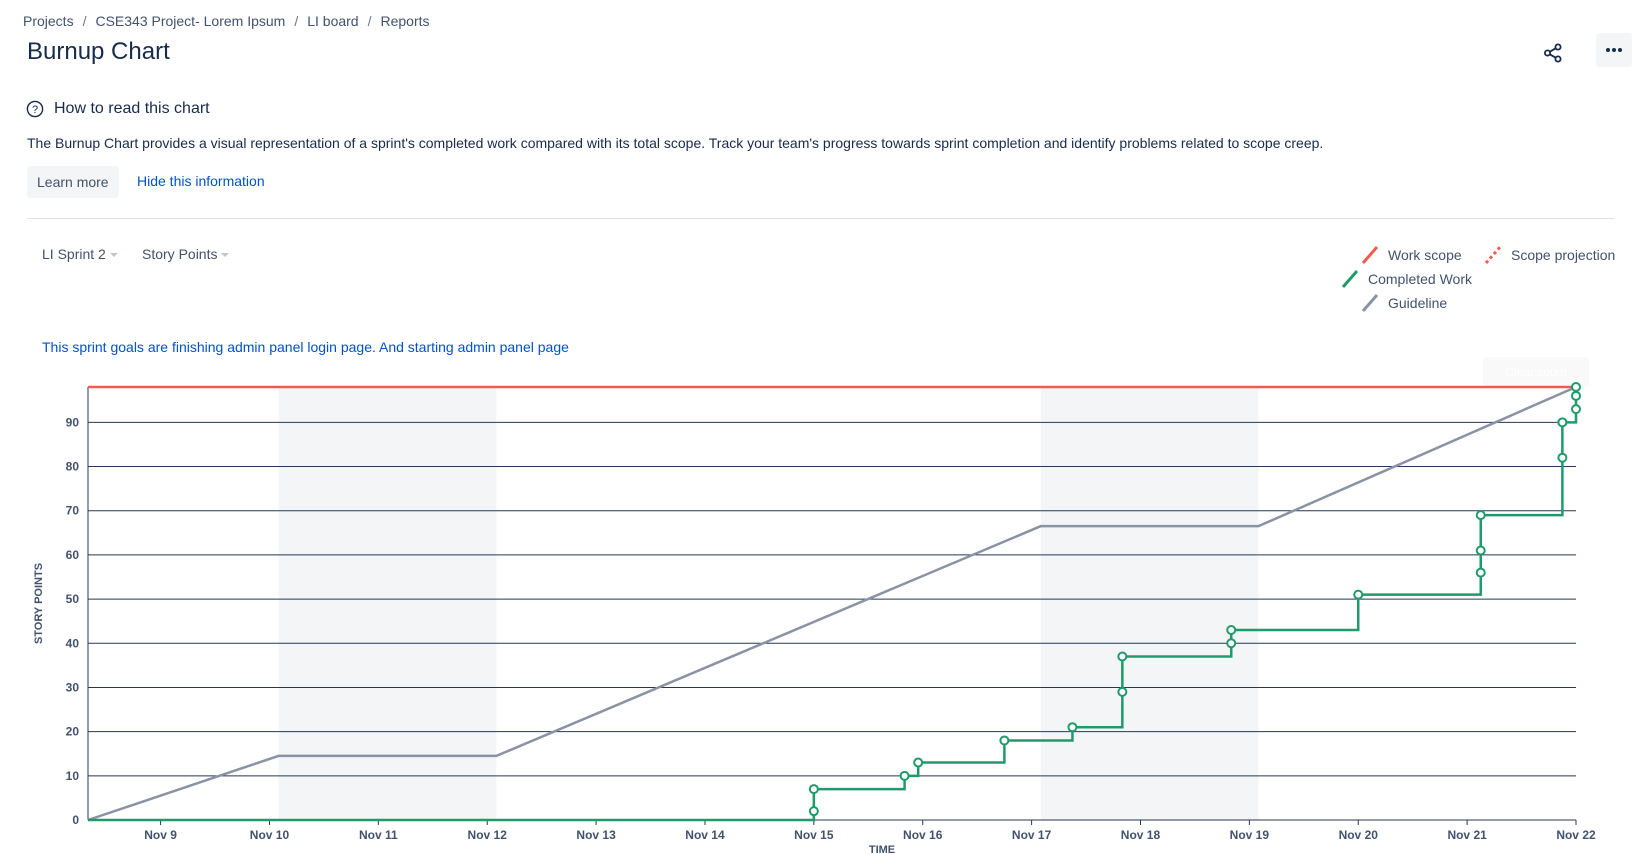 The image size is (1642, 854). Describe the element at coordinates (48, 21) in the screenshot. I see `breadcrumb-projects: Projects` at that location.